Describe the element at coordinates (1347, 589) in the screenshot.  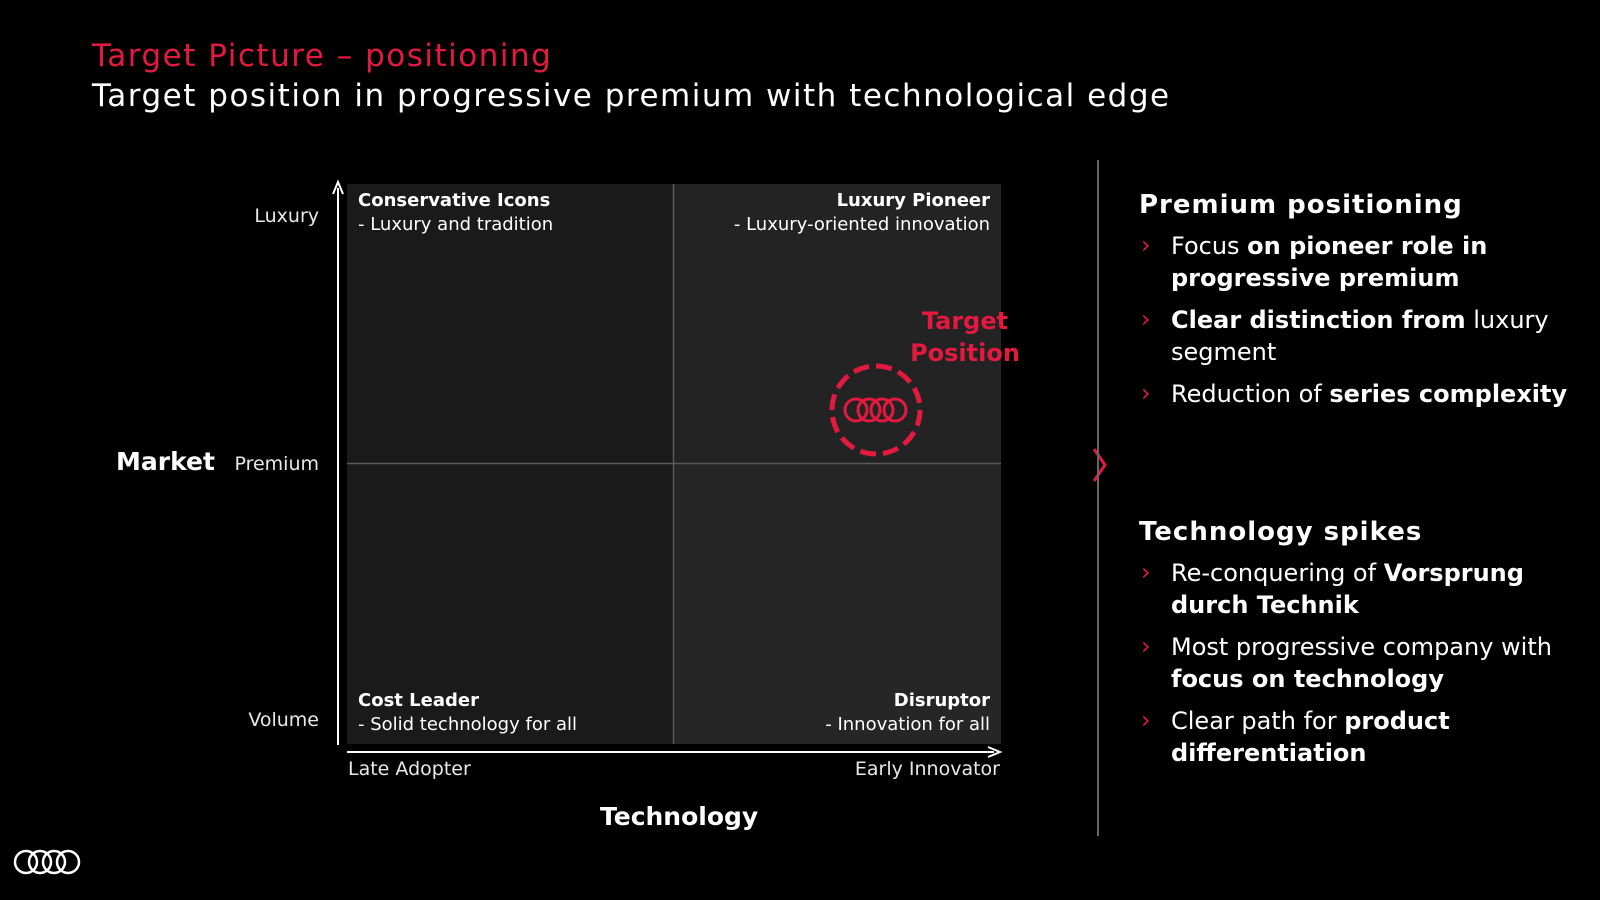
I see `bullet-text-bold: Vorsprung durch Technik` at that location.